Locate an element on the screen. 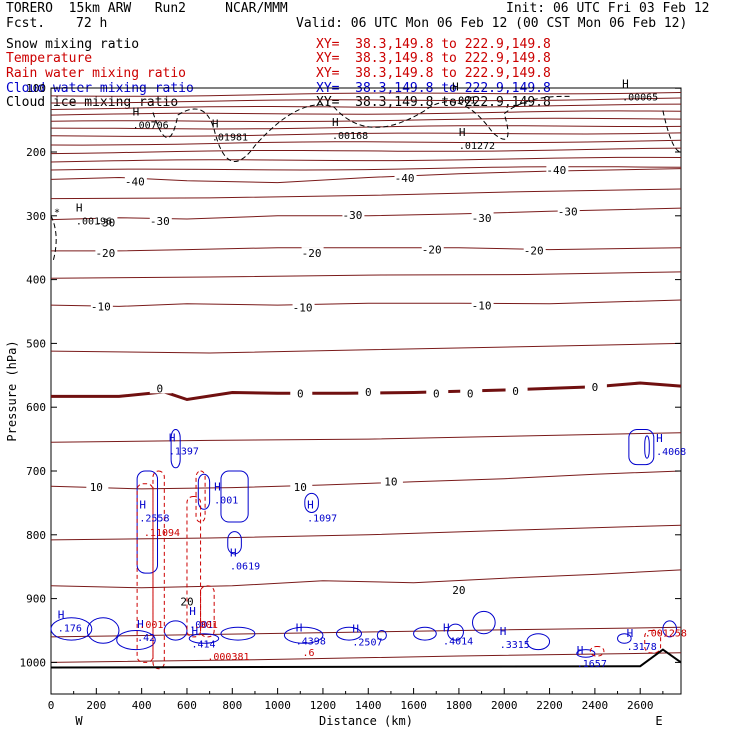 This screenshot has width=740, height=740. init-time: Init: 06 UTC Fri 03 Feb 12 is located at coordinates (608, 8).